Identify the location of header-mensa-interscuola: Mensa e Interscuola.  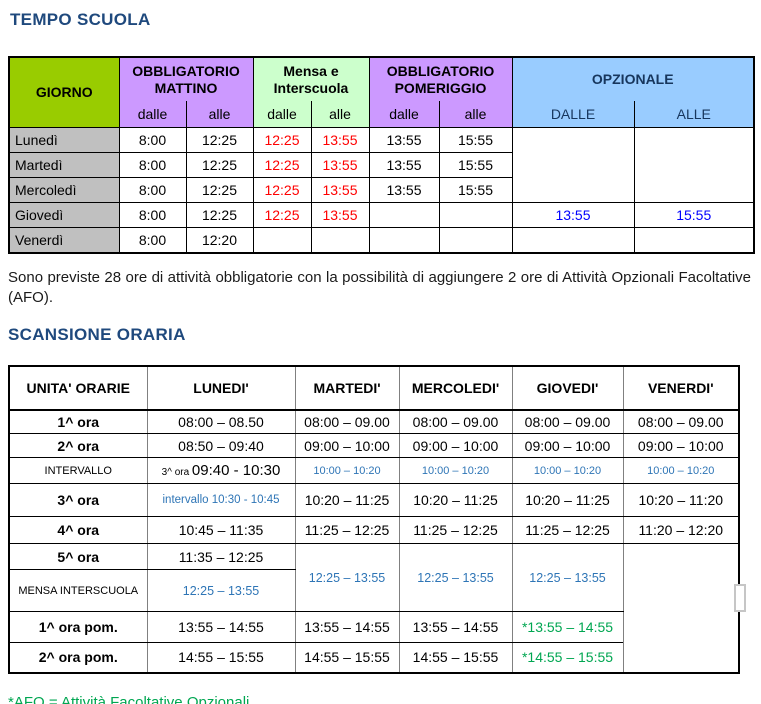
(311, 78).